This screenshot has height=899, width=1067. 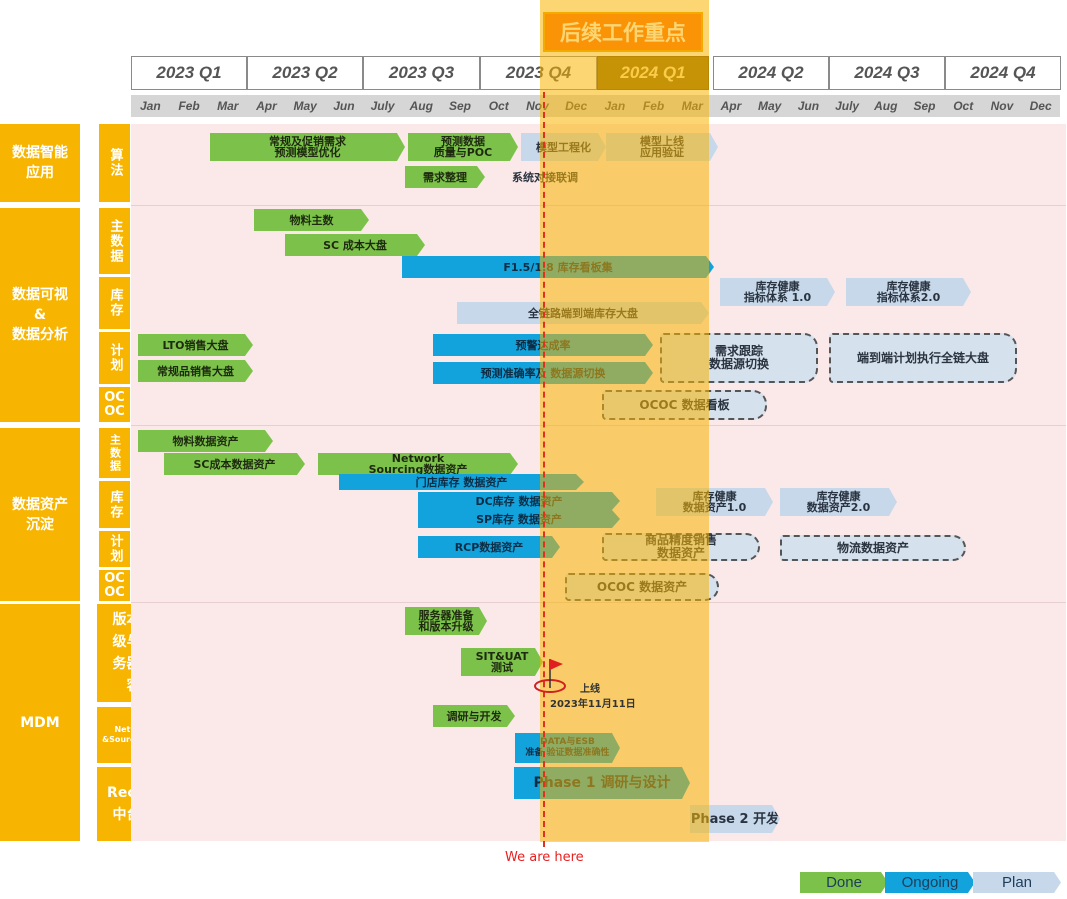 What do you see at coordinates (684, 405) in the screenshot?
I see `task-ococ-dashboard: OCOC 数据看板` at bounding box center [684, 405].